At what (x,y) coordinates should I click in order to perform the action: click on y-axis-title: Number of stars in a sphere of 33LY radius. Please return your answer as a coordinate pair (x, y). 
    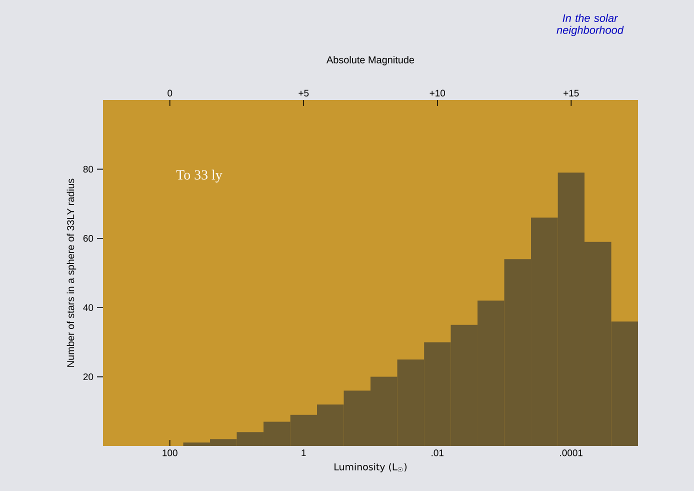
    Looking at the image, I should click on (71, 272).